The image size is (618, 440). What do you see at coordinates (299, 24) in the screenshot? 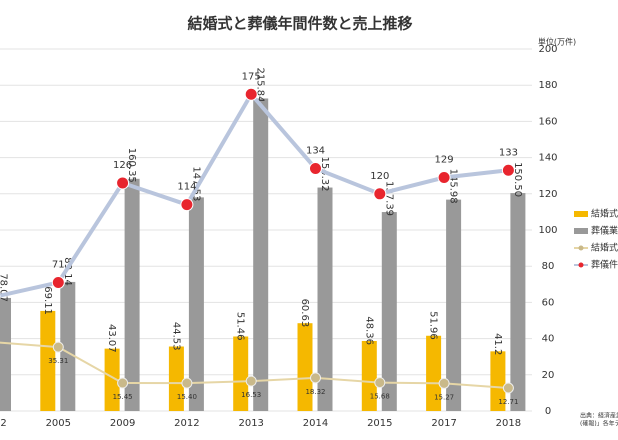
I see `chart-title: 結婚式と葬儀年間件数と売上推移` at bounding box center [299, 24].